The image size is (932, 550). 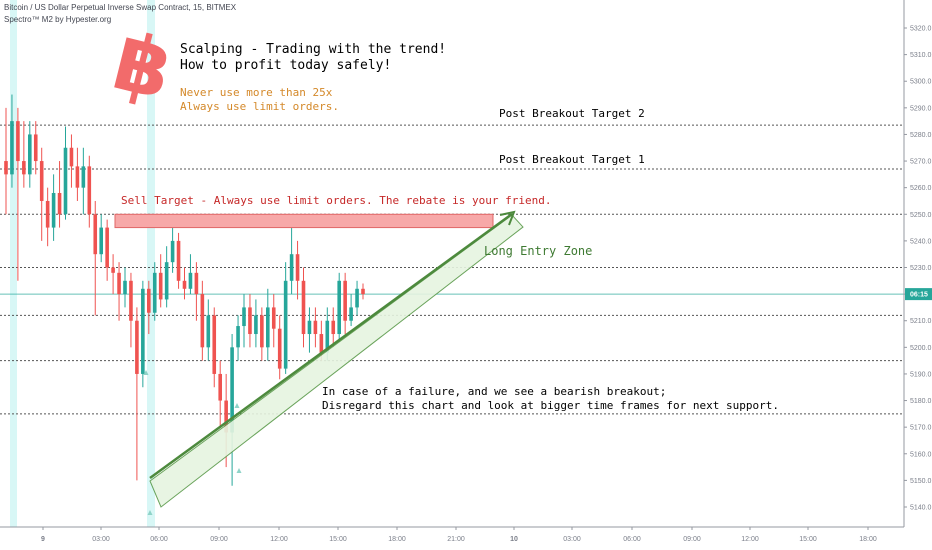 I want to click on indicator-title: Spectro™ M2 by Hypester.org, so click(x=58, y=19).